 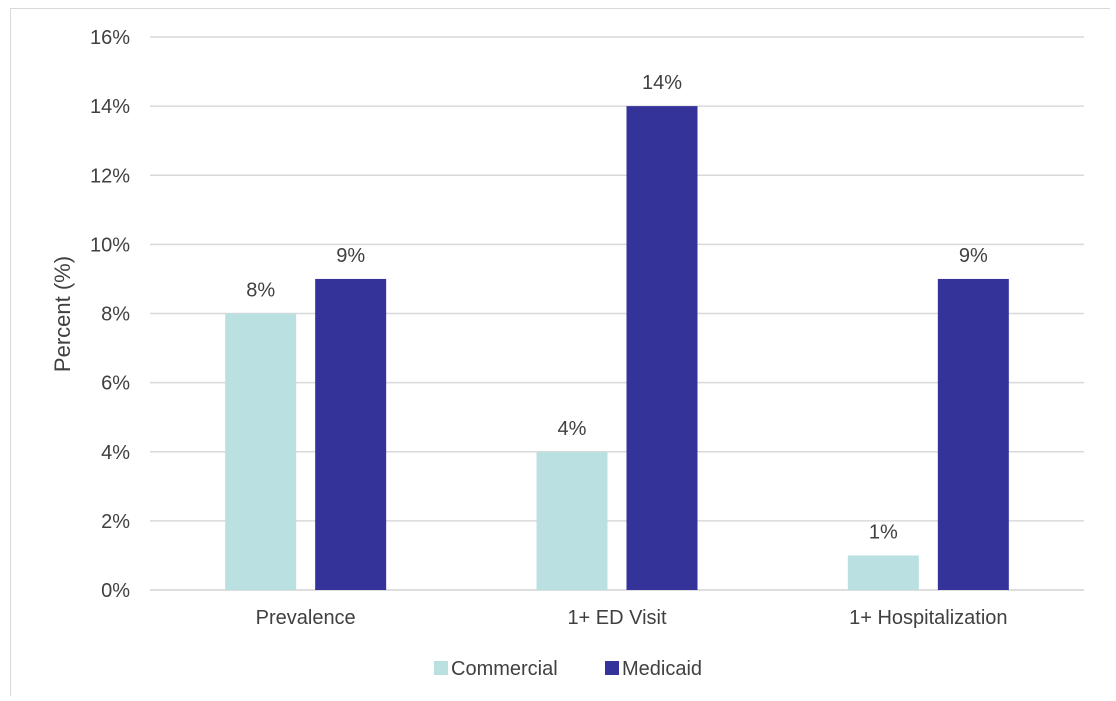 What do you see at coordinates (928, 618) in the screenshot?
I see `x-category-label: 1+ Hospitalization` at bounding box center [928, 618].